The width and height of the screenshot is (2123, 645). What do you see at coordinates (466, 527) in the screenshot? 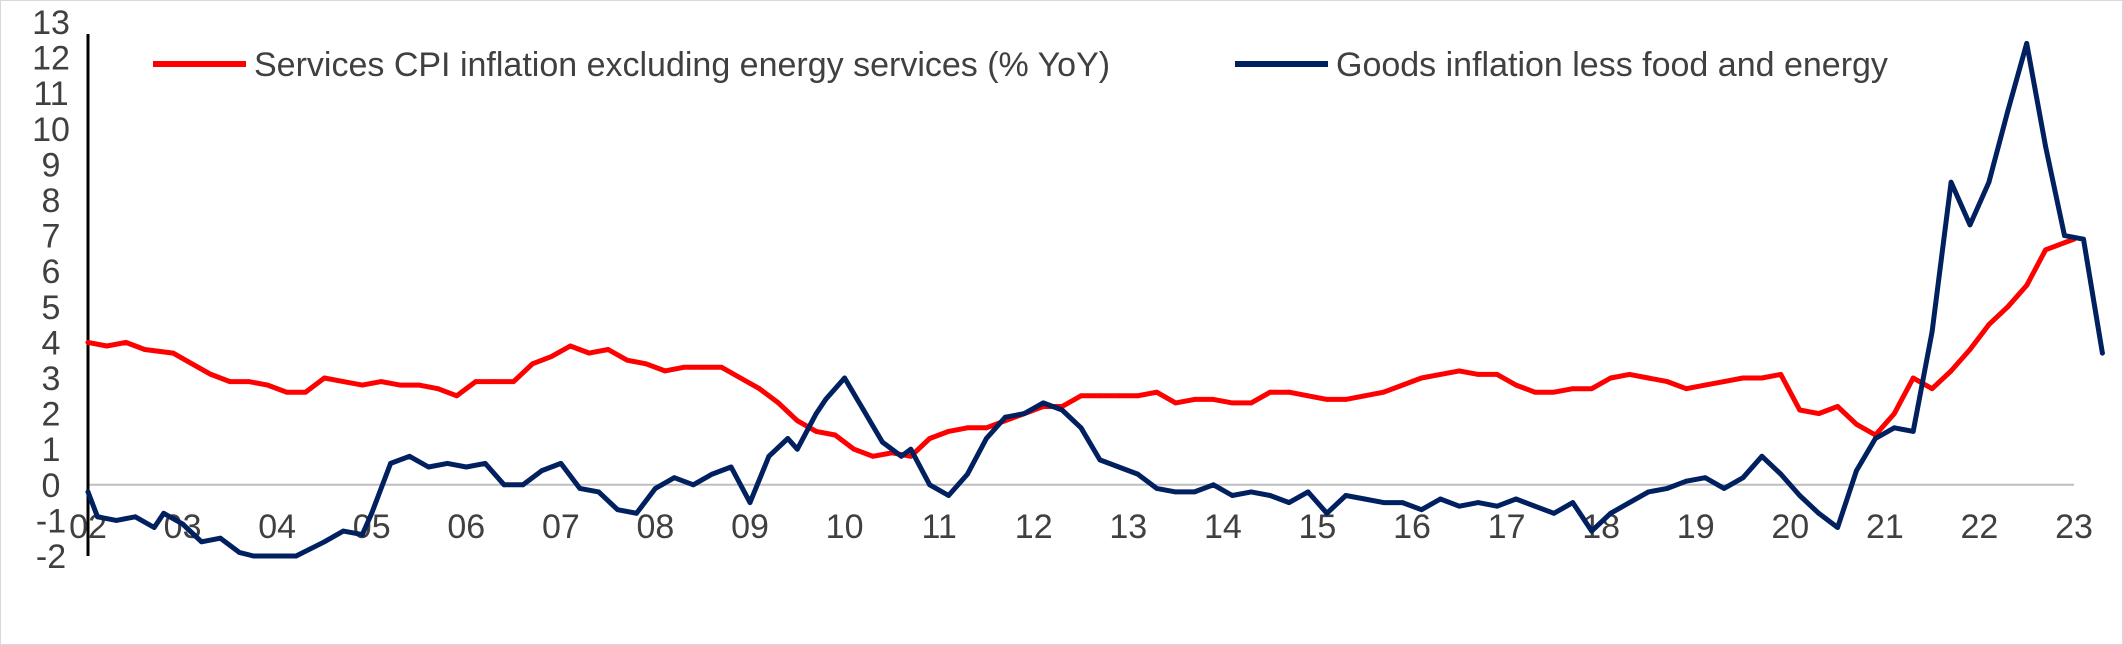
I see `x-tick-label: 06` at bounding box center [466, 527].